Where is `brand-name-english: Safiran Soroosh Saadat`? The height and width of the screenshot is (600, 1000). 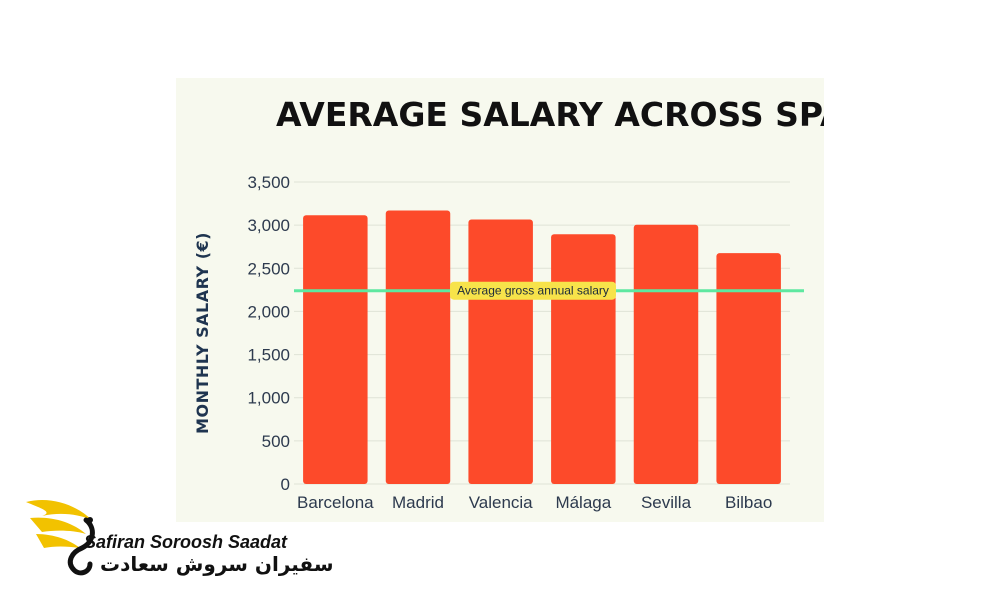
brand-name-english: Safiran Soroosh Saadat is located at coordinates (186, 542).